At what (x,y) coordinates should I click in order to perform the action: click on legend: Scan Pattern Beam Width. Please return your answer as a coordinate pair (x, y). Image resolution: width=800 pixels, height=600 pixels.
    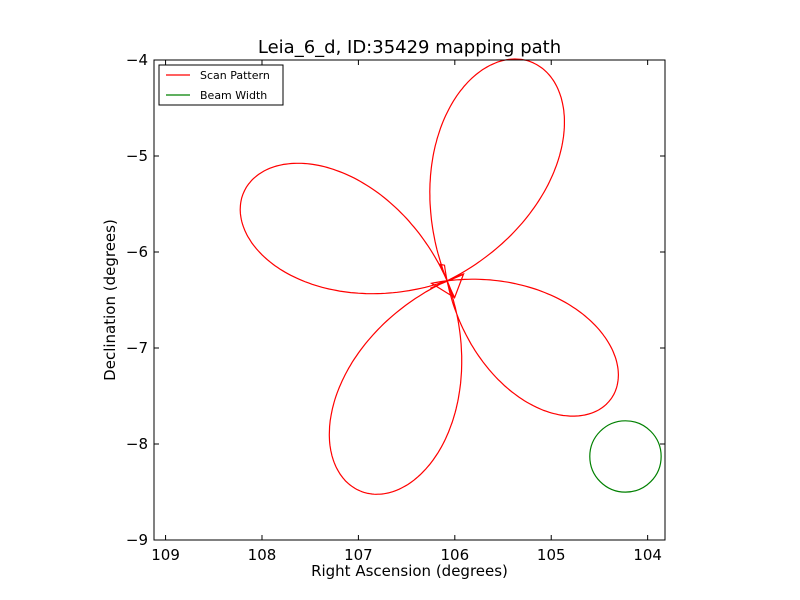
    Looking at the image, I should click on (221, 85).